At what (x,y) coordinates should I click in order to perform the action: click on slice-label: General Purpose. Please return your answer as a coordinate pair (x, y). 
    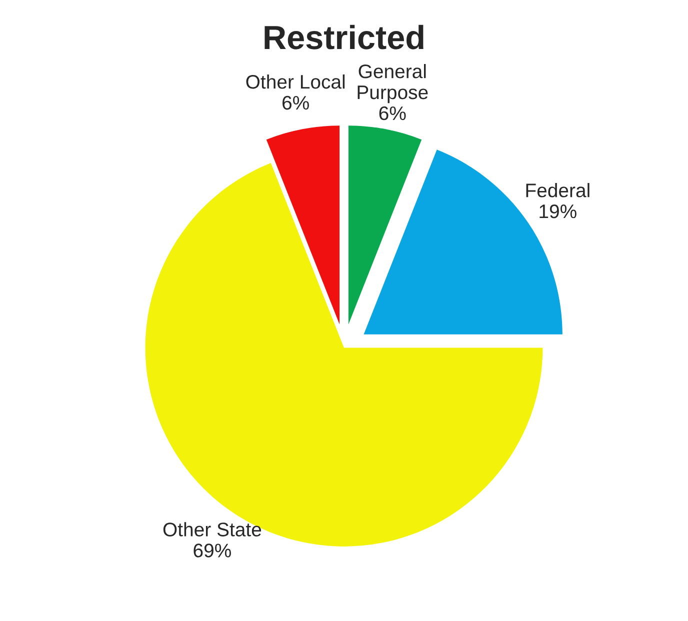
    Looking at the image, I should click on (393, 84).